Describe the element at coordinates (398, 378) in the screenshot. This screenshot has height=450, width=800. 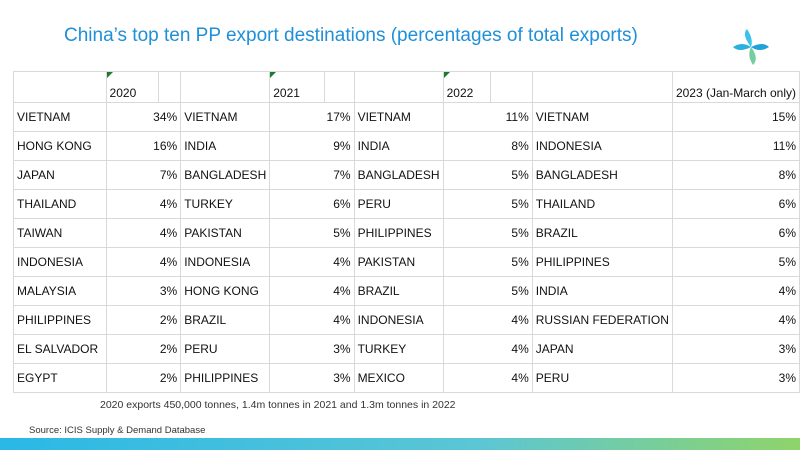
I see `country-cell: MEXICO` at that location.